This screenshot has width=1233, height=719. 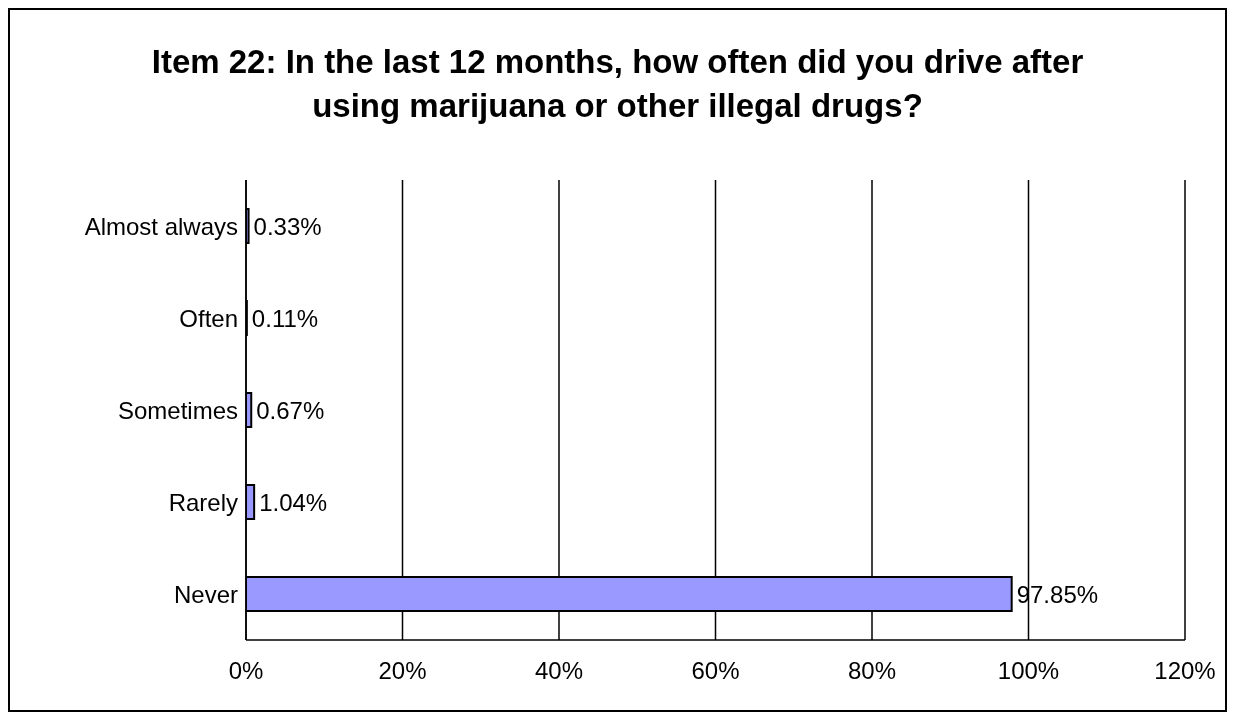 What do you see at coordinates (872, 671) in the screenshot?
I see `x-tick-label: 80%` at bounding box center [872, 671].